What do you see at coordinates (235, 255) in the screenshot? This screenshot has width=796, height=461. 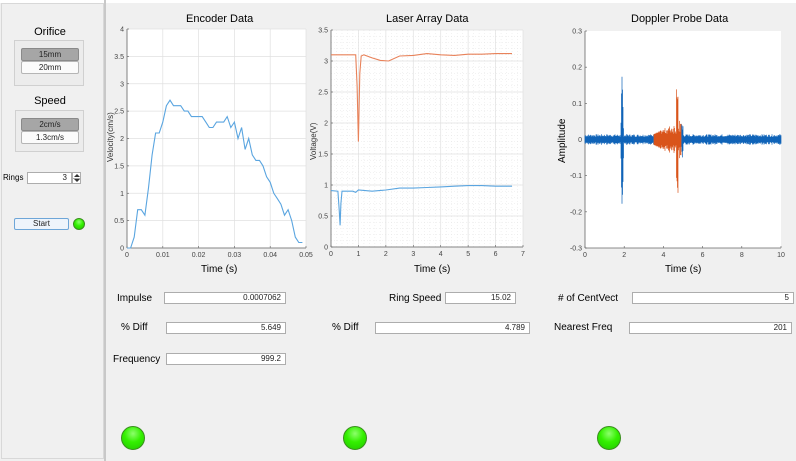 I see `svg-text: 0.03` at bounding box center [235, 255].